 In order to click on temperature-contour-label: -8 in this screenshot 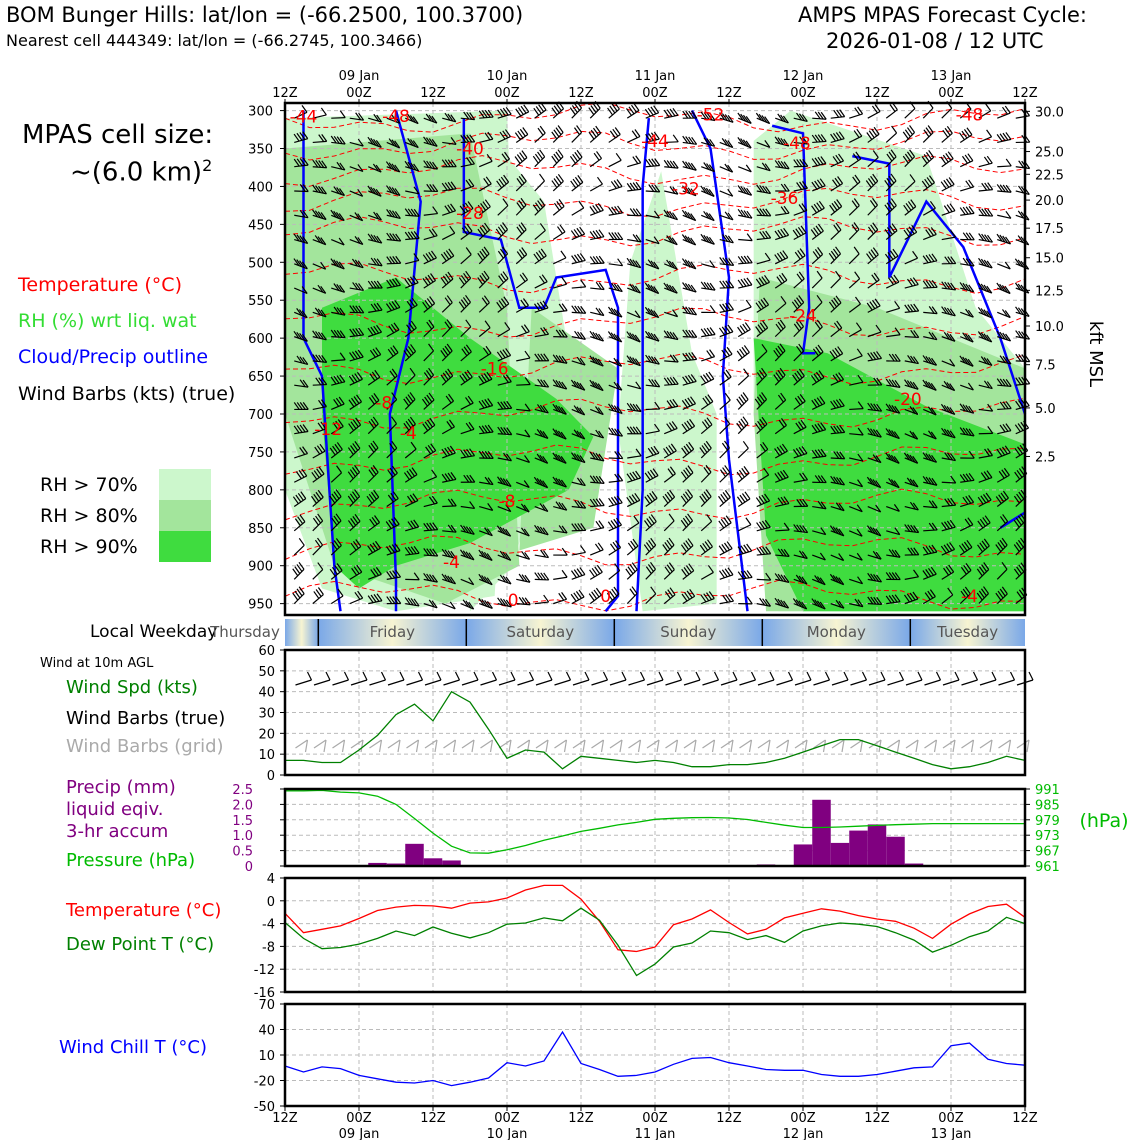, I will do `click(383, 404)`.